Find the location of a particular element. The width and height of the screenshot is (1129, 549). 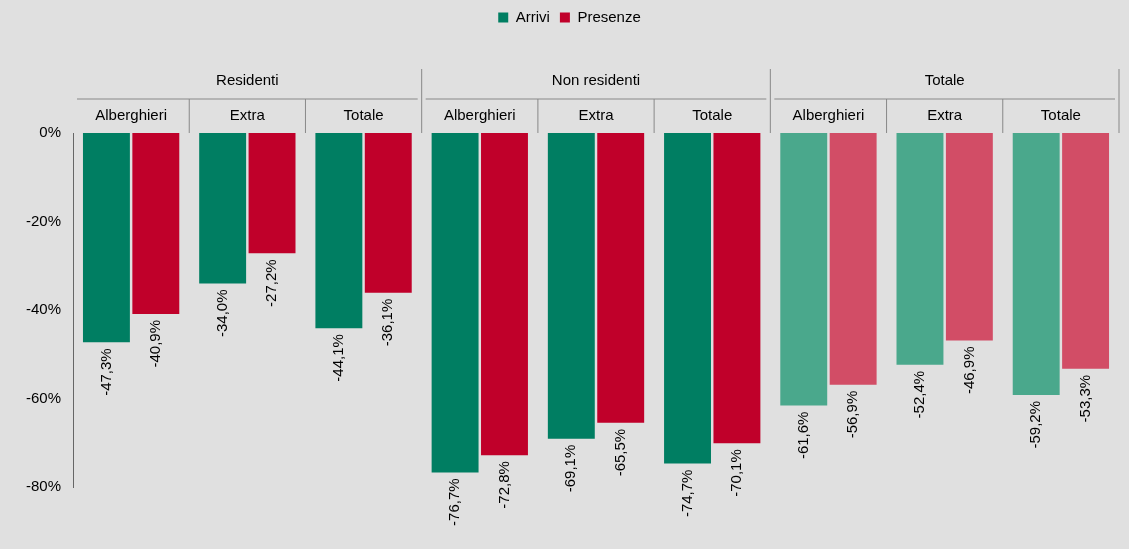

data-label: -46,9% is located at coordinates (968, 370).